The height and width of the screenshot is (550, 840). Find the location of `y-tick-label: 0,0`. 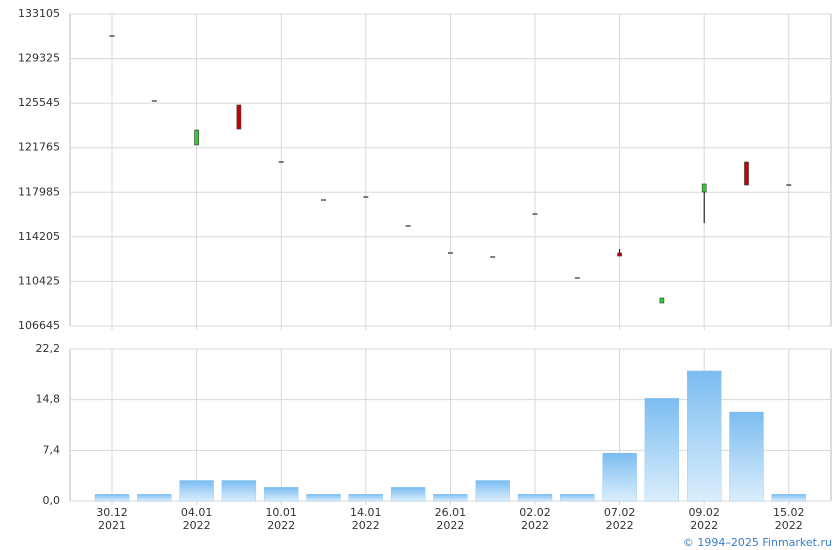

y-tick-label: 0,0 is located at coordinates (52, 500).